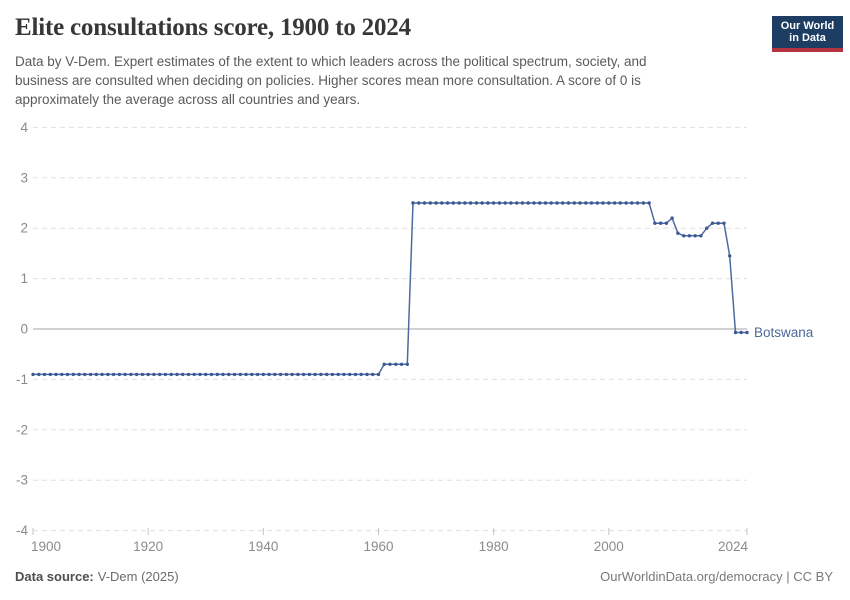 Image resolution: width=850 pixels, height=600 pixels. I want to click on owid-logo: Our World in Data, so click(807, 34).